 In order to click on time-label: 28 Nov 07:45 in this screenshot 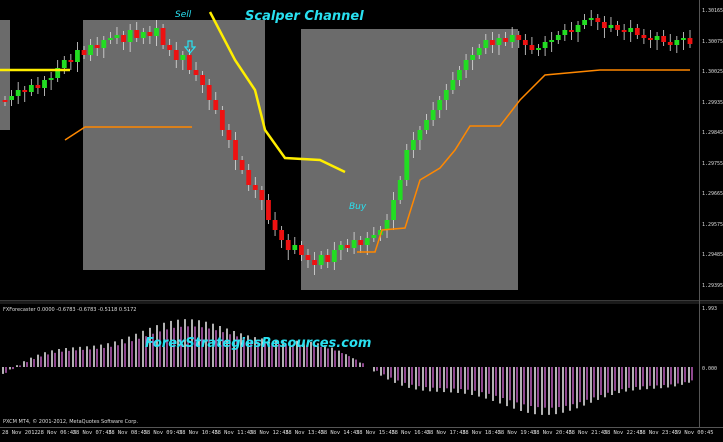, I will do `click(92, 433)`.